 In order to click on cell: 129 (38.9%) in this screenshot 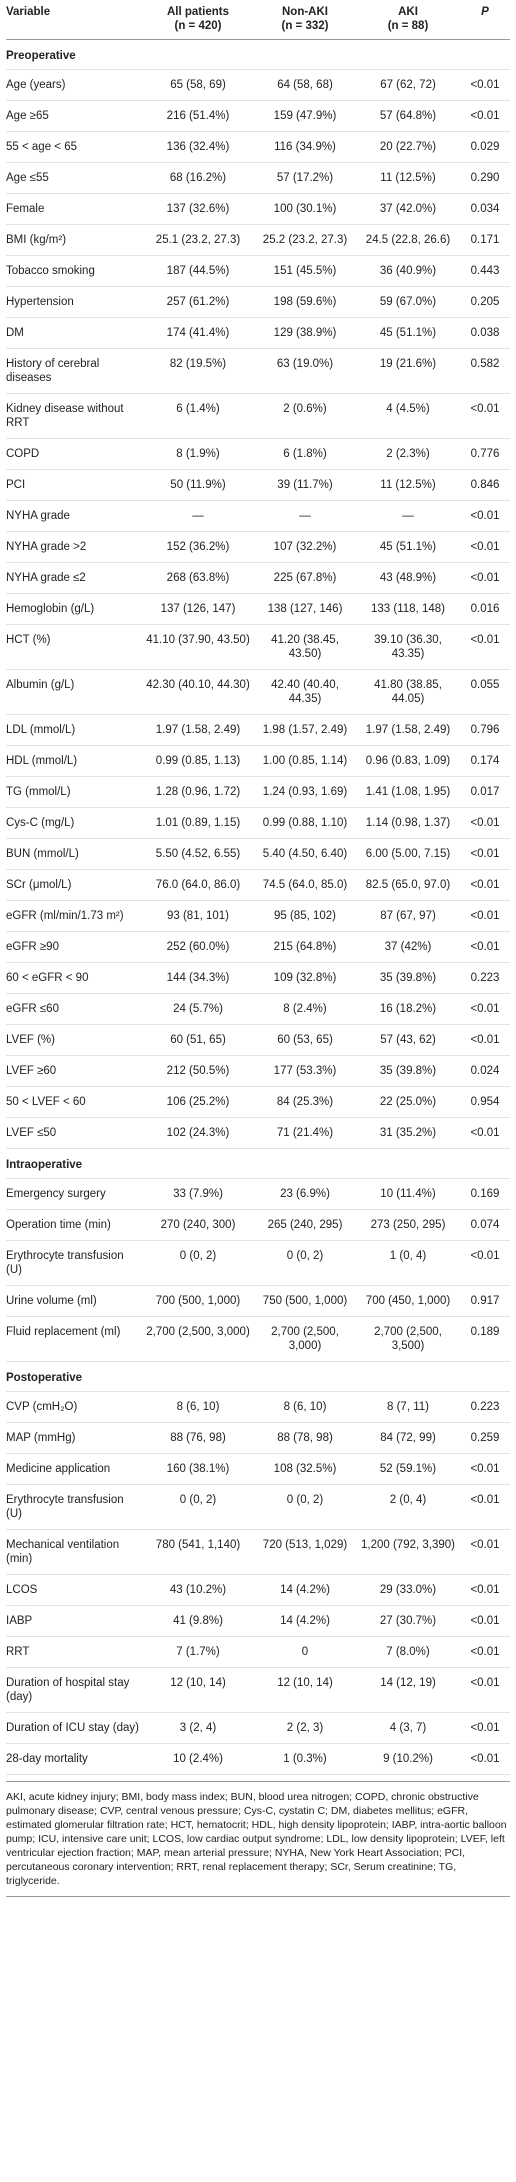, I will do `click(305, 333)`.